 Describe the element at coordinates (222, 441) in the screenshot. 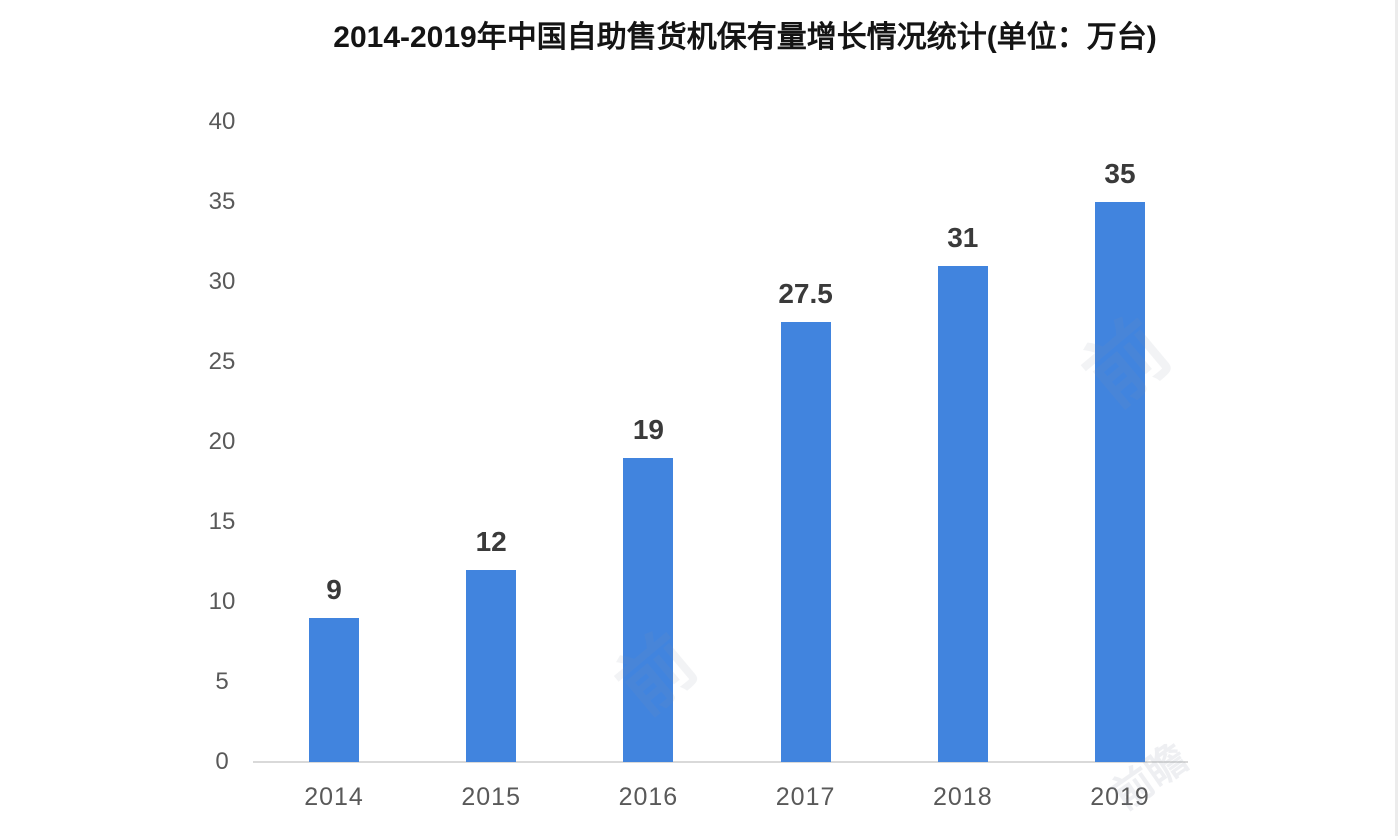

I see `y-tick-label-20: 20` at that location.